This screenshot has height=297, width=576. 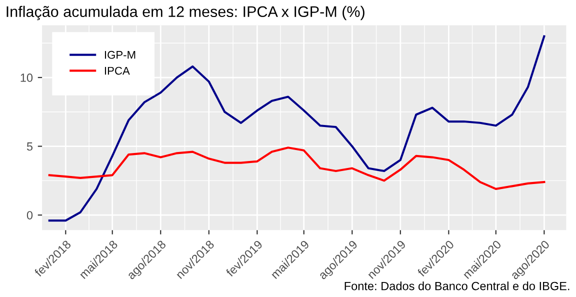 I want to click on y-tick-label: 5, so click(x=29, y=146).